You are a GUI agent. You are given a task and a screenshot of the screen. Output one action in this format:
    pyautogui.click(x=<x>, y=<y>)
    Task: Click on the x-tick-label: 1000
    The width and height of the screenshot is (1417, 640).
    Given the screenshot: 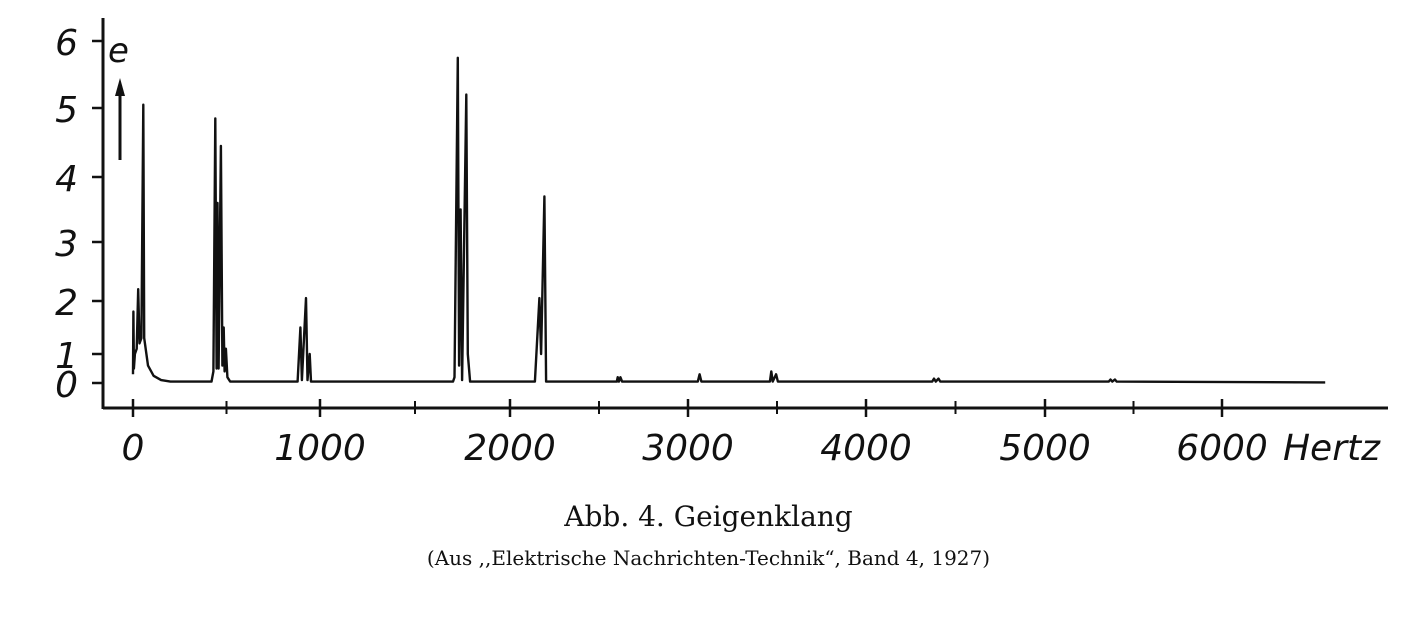 What is the action you would take?
    pyautogui.click(x=320, y=448)
    